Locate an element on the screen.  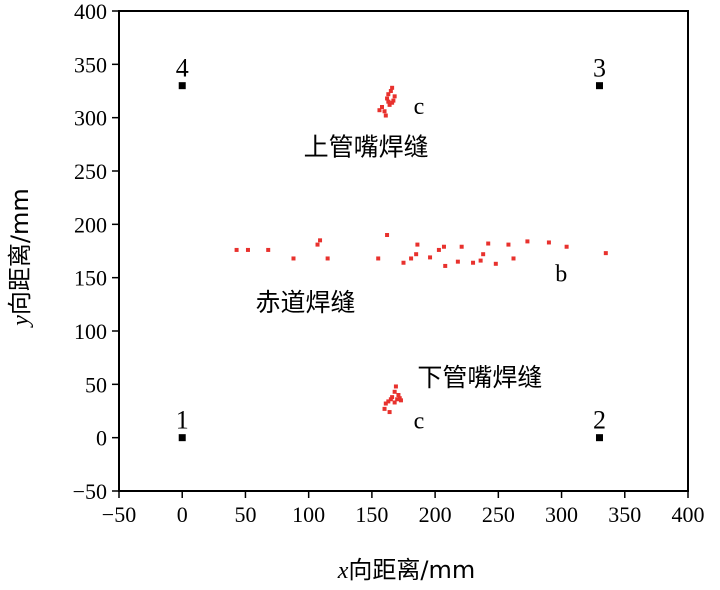
x-axis-title: x向距离/mm is located at coordinates (406, 570).